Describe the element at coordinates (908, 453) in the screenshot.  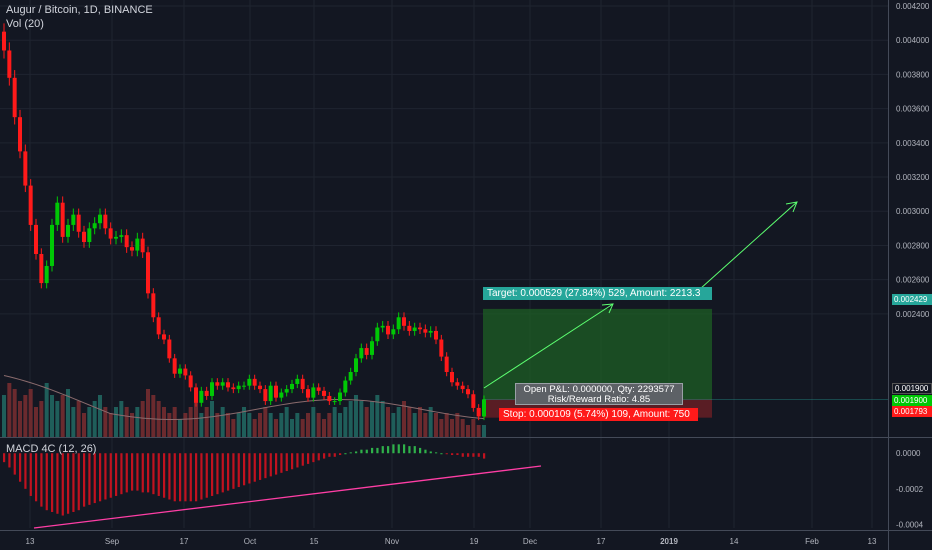
I see `macd-tick-label: 0.0000` at that location.